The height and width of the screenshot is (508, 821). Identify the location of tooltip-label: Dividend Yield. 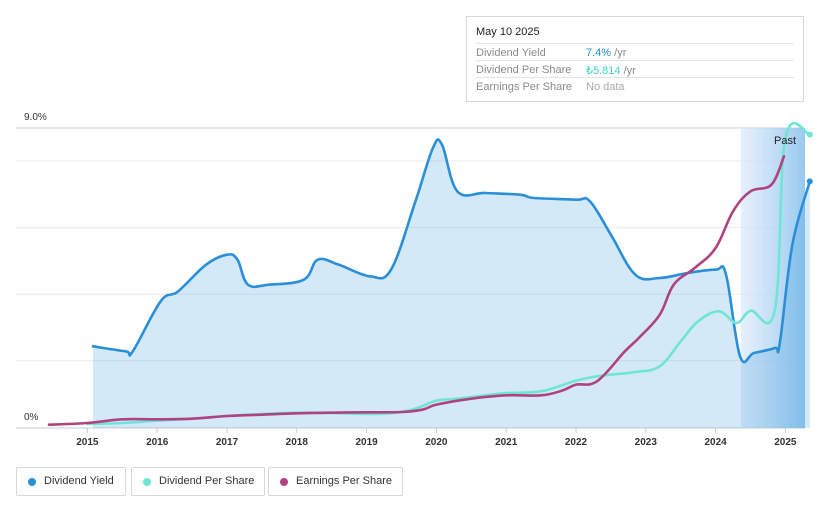
(511, 53).